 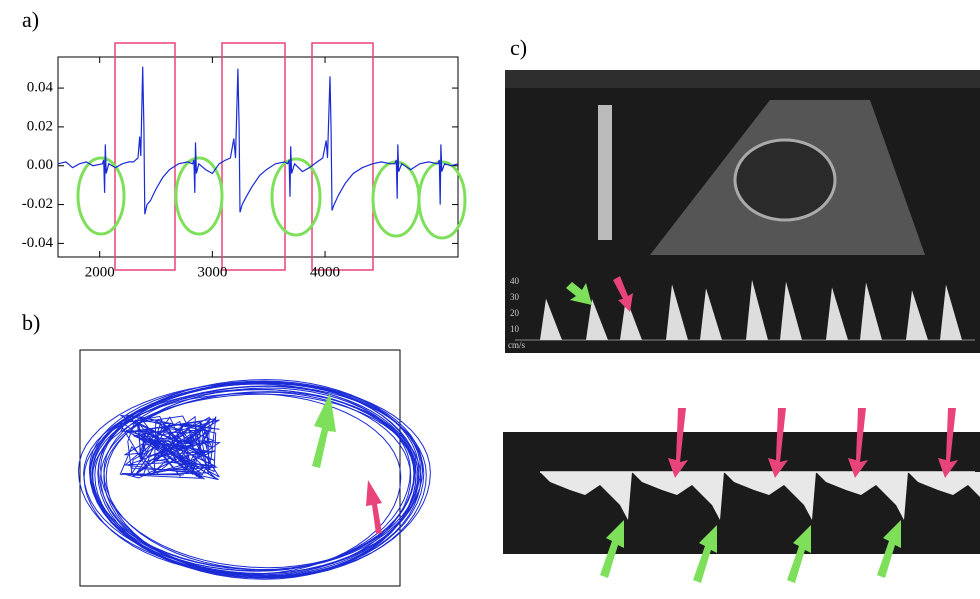 What do you see at coordinates (271, 198) in the screenshot?
I see `green-circles` at bounding box center [271, 198].